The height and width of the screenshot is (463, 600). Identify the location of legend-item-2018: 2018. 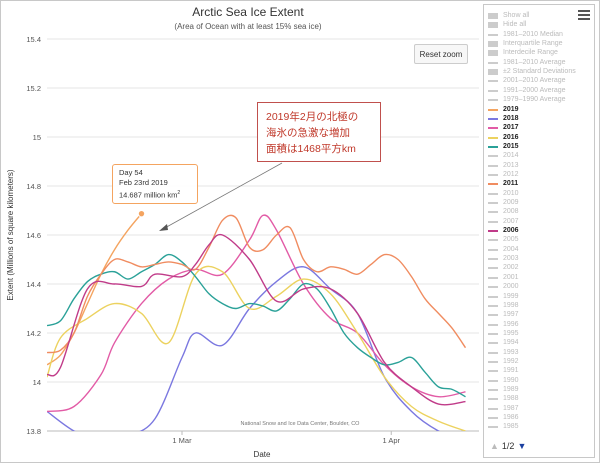
(503, 119).